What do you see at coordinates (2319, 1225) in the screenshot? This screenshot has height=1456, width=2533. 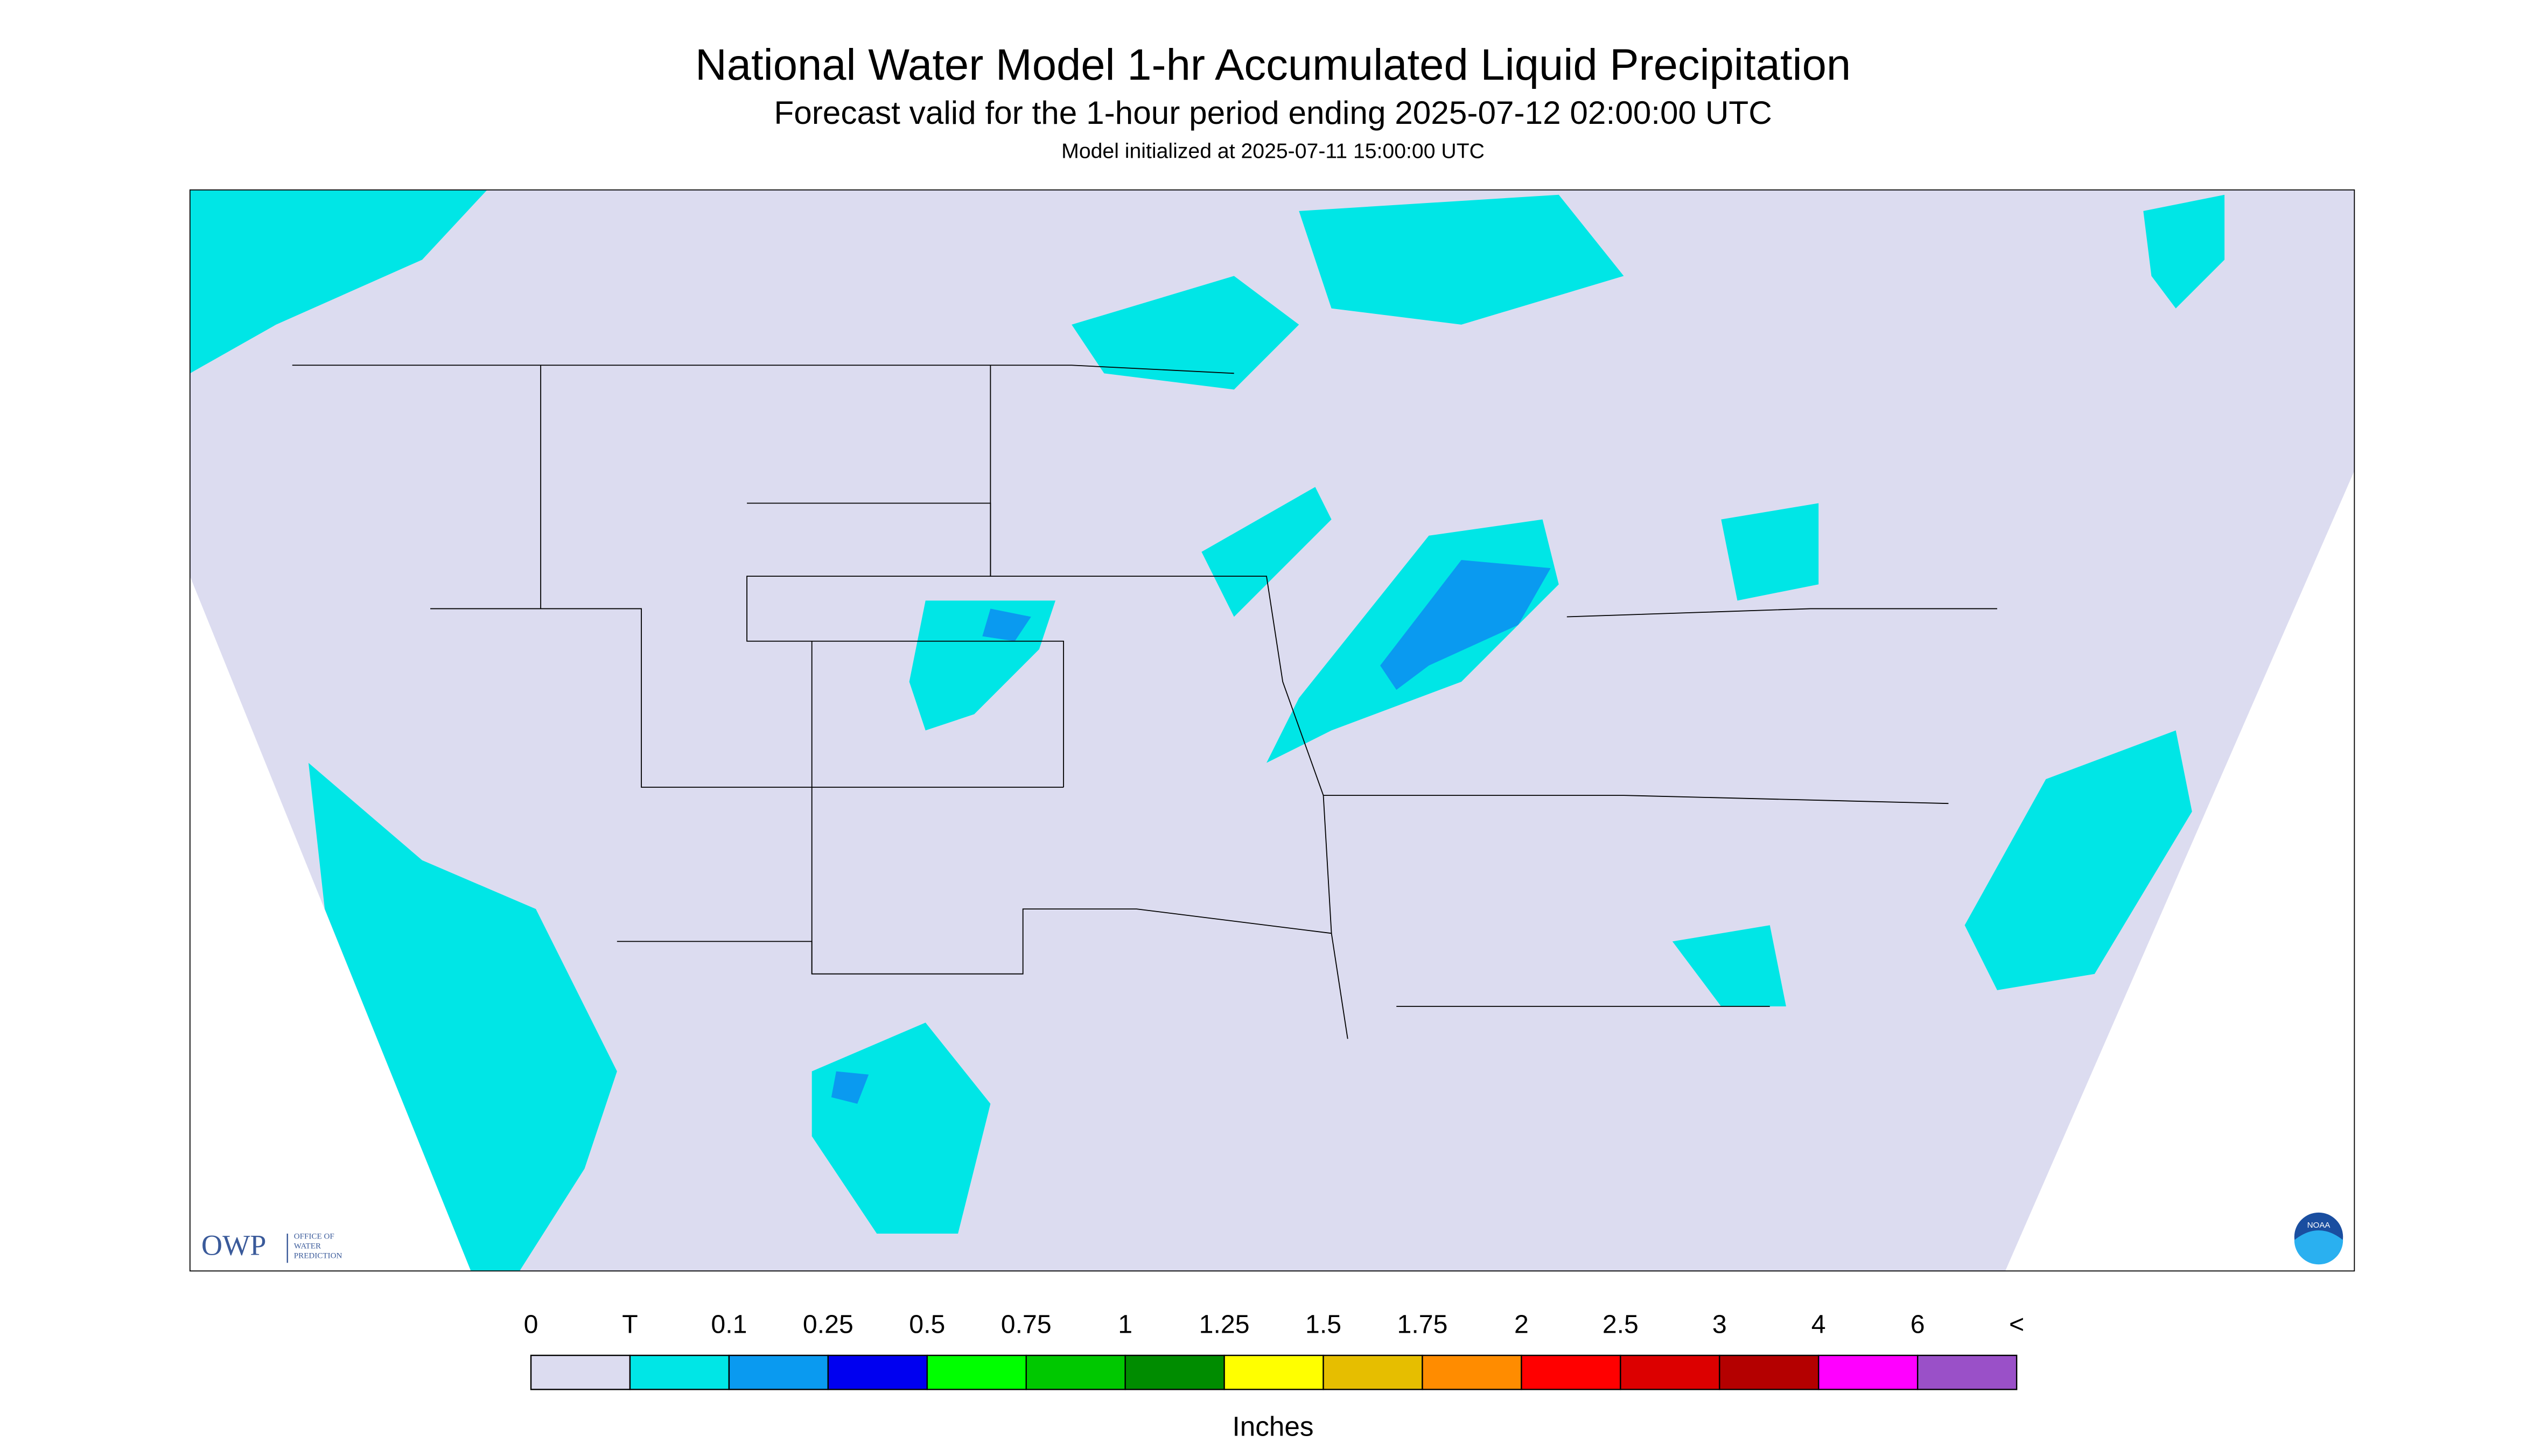 I see `noaa-logo-text: NOAA` at bounding box center [2319, 1225].